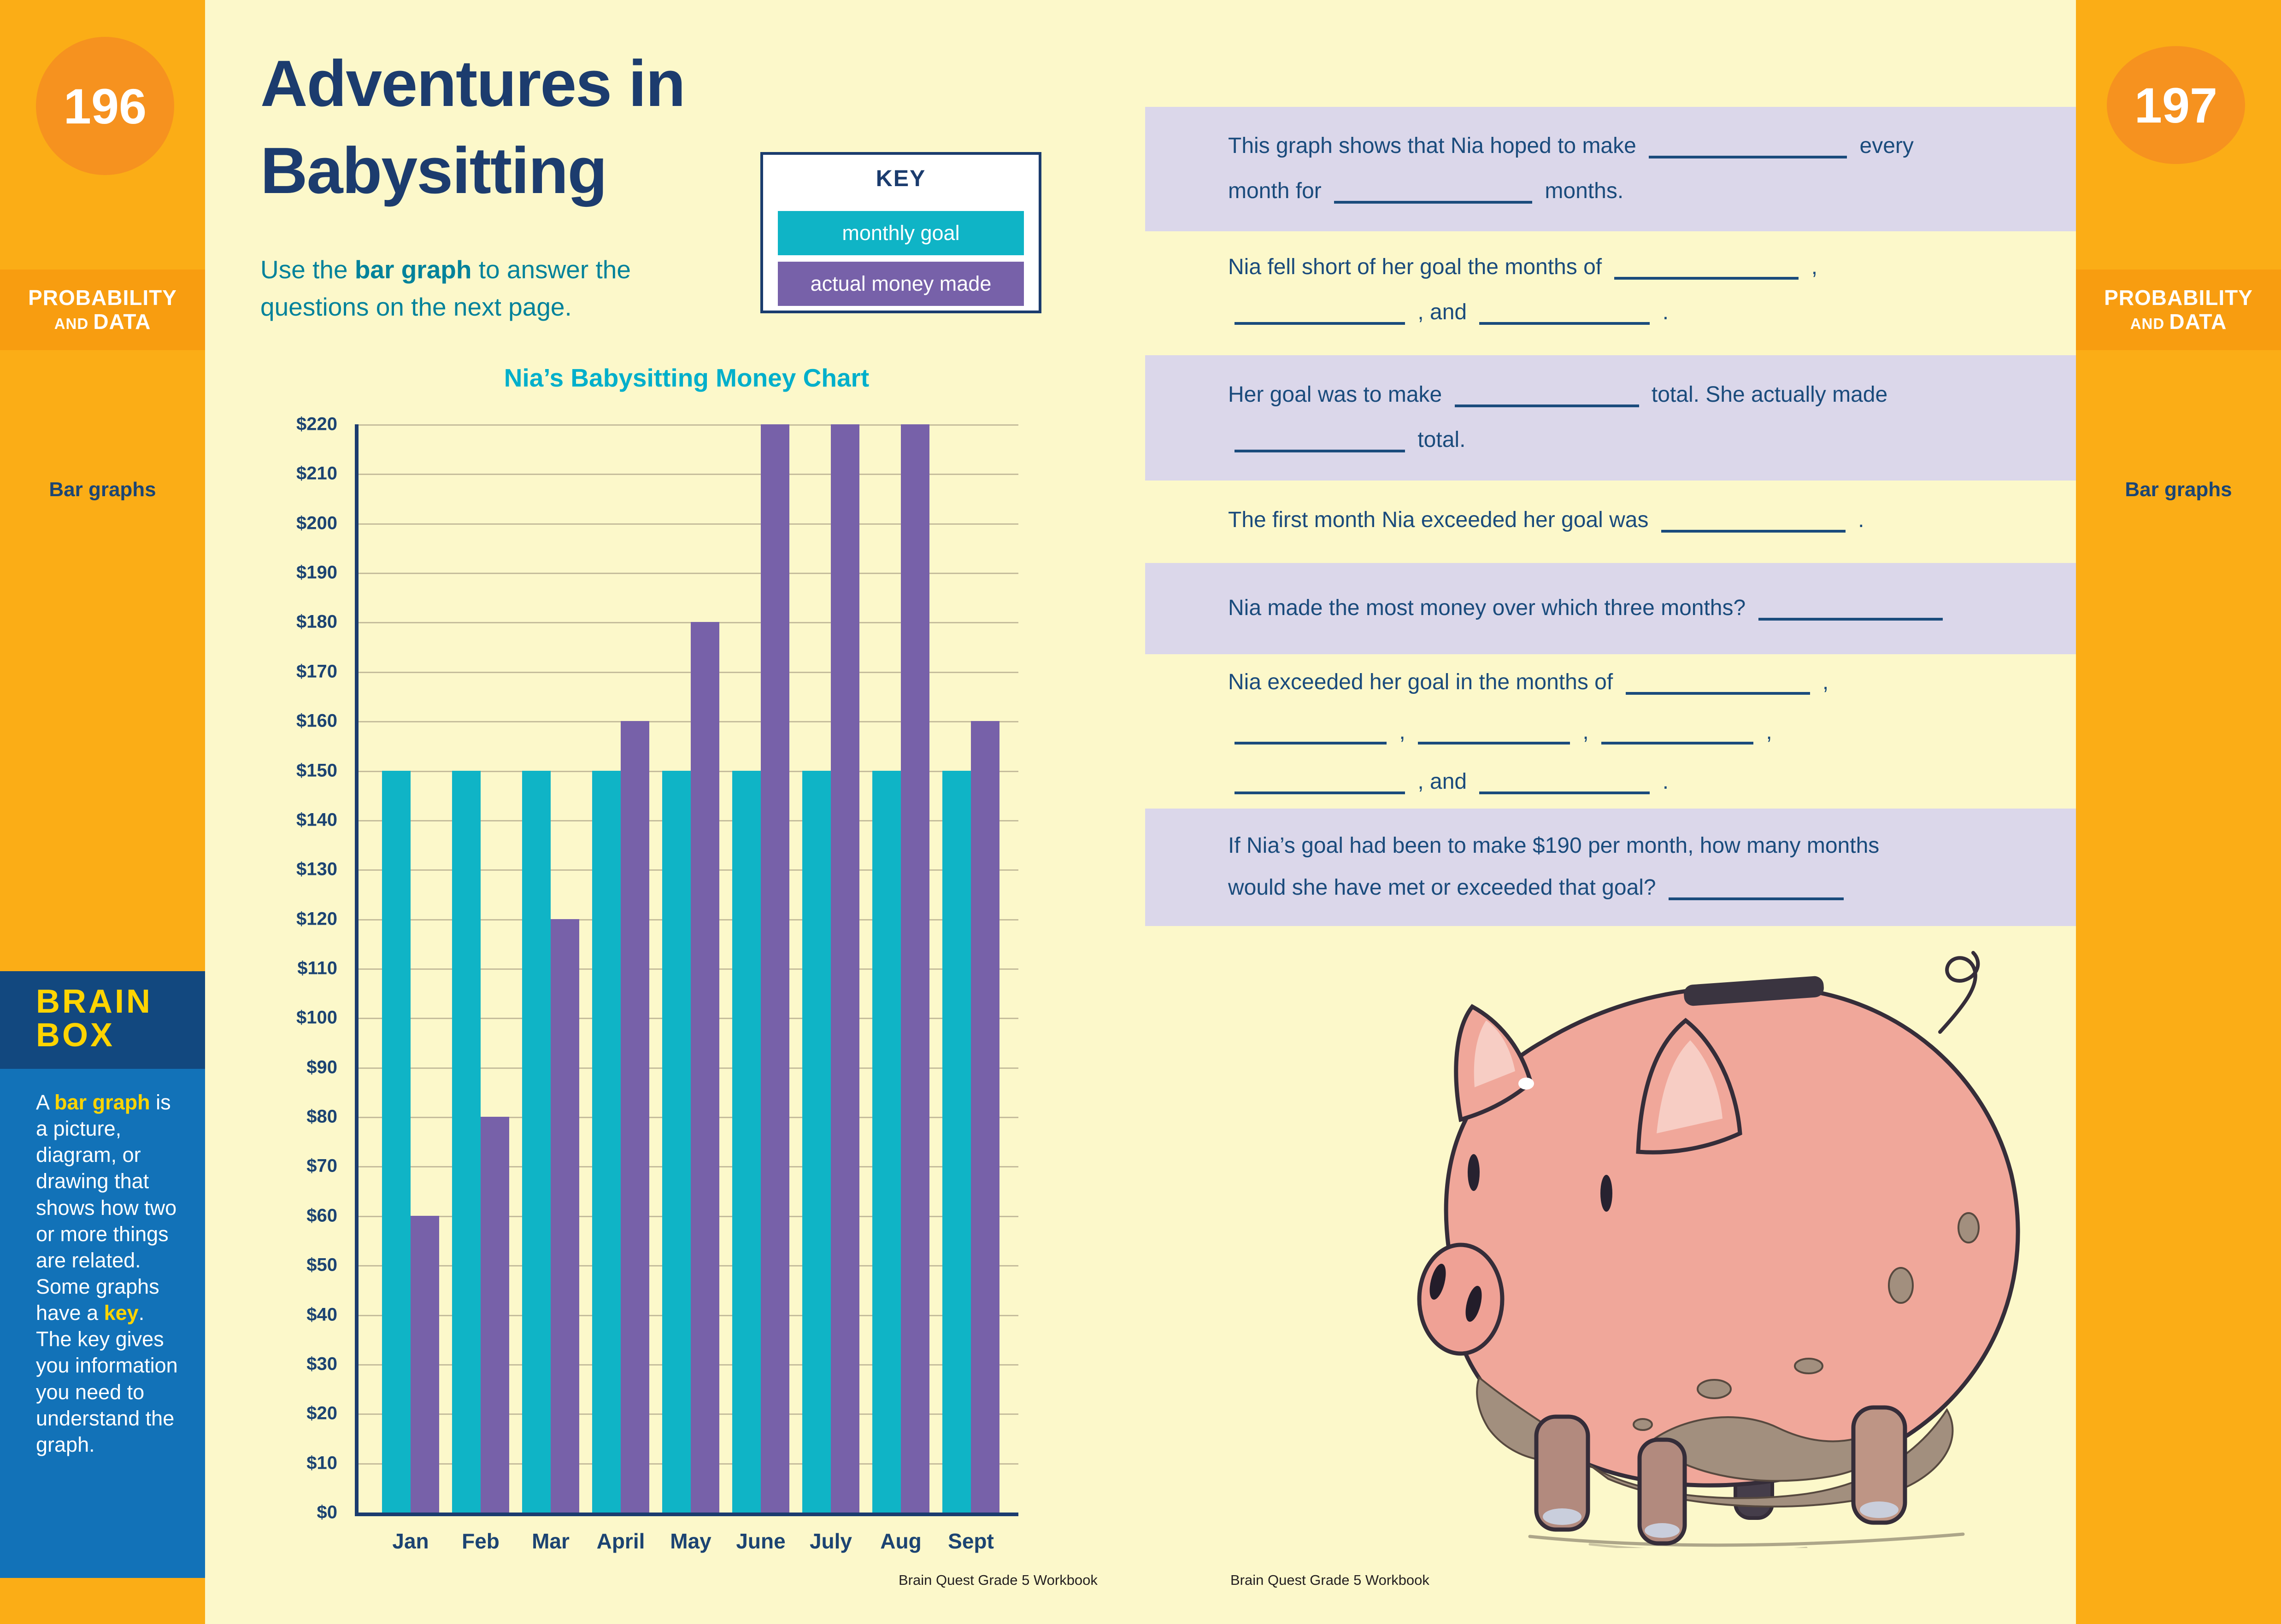  I want to click on key-swatch-monthly-goal: monthly goal, so click(901, 233).